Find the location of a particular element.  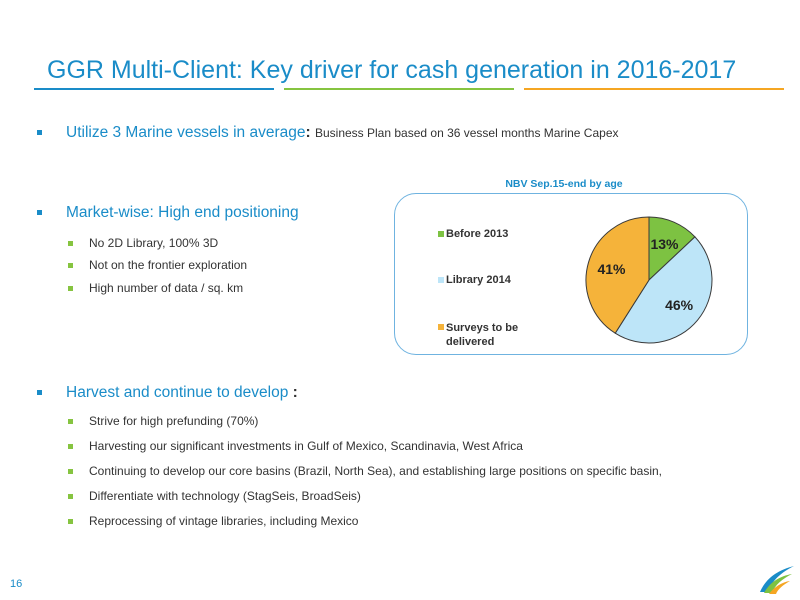

slice-label: 46% is located at coordinates (679, 305).